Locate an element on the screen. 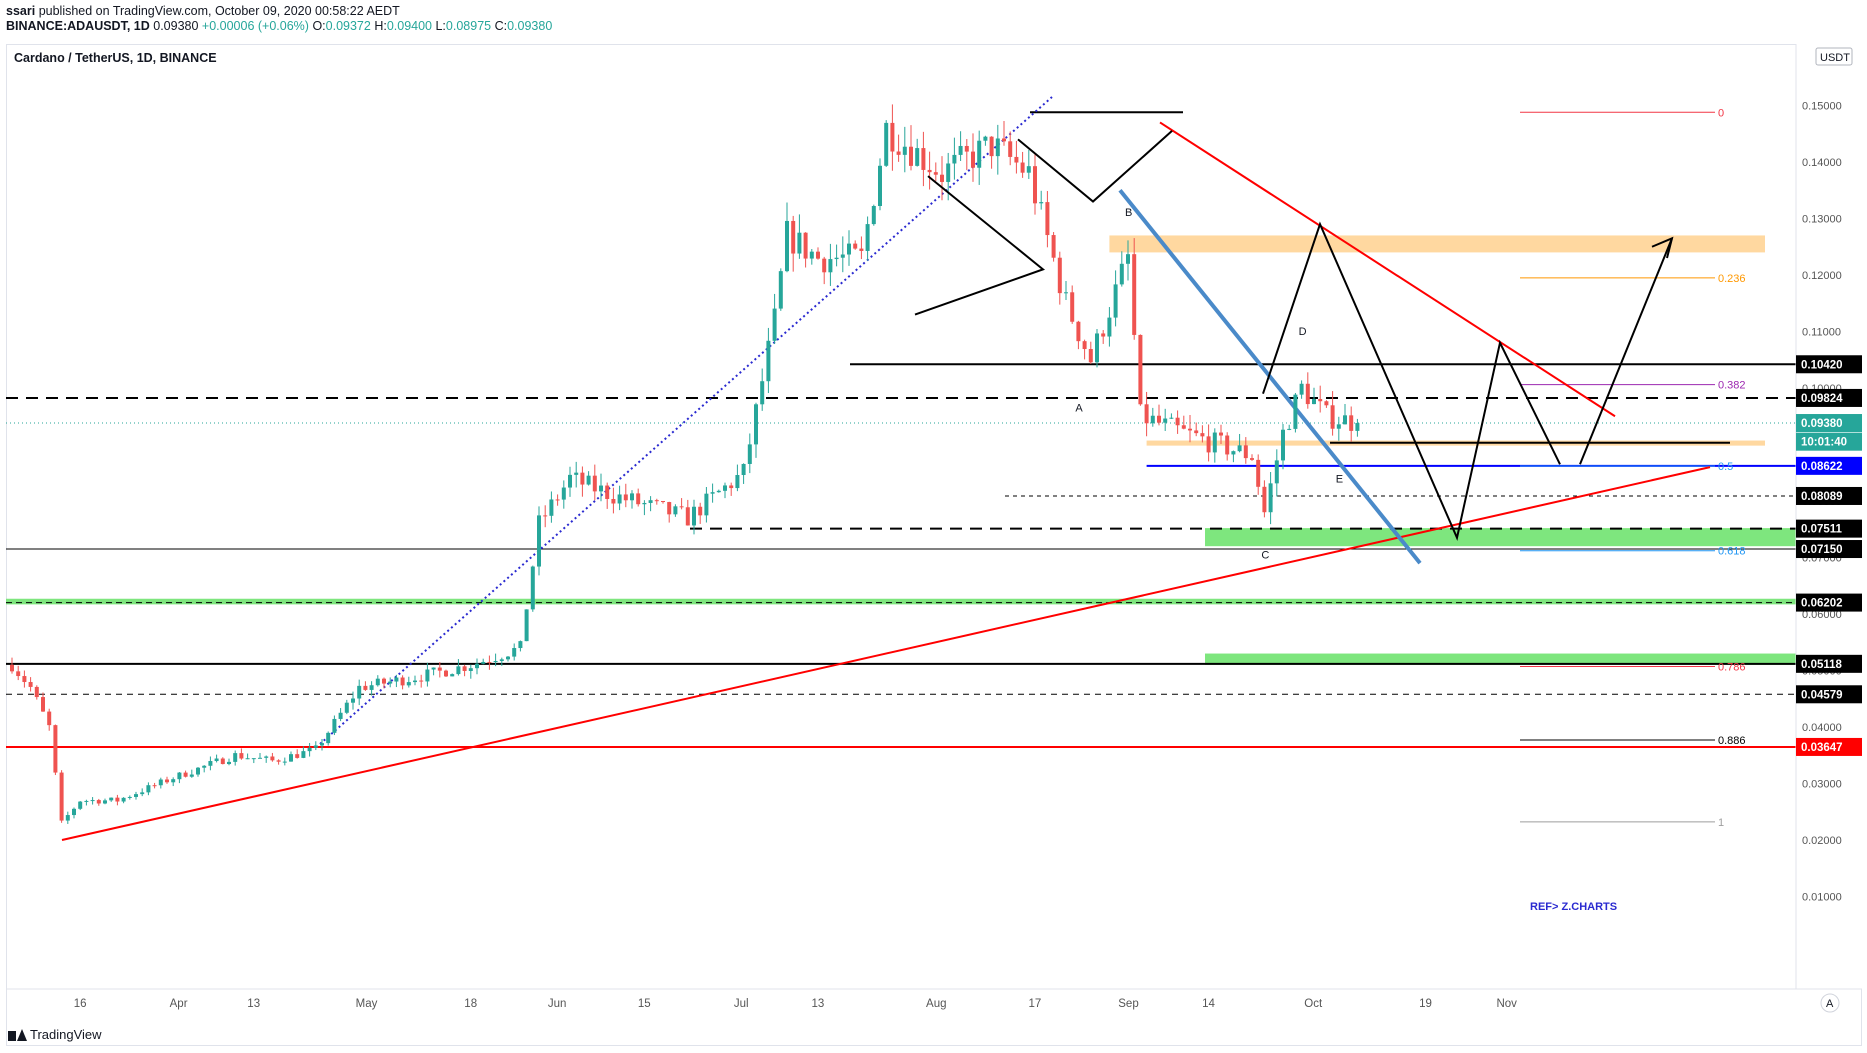 Image resolution: width=1867 pixels, height=1053 pixels. auto-scale-button: A is located at coordinates (1830, 1003).